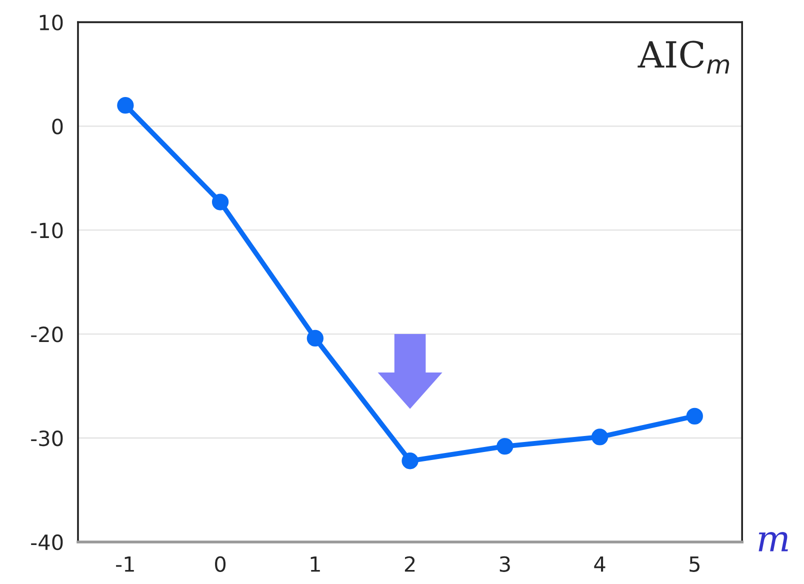  I want to click on y-tick-label: 0, so click(57, 126).